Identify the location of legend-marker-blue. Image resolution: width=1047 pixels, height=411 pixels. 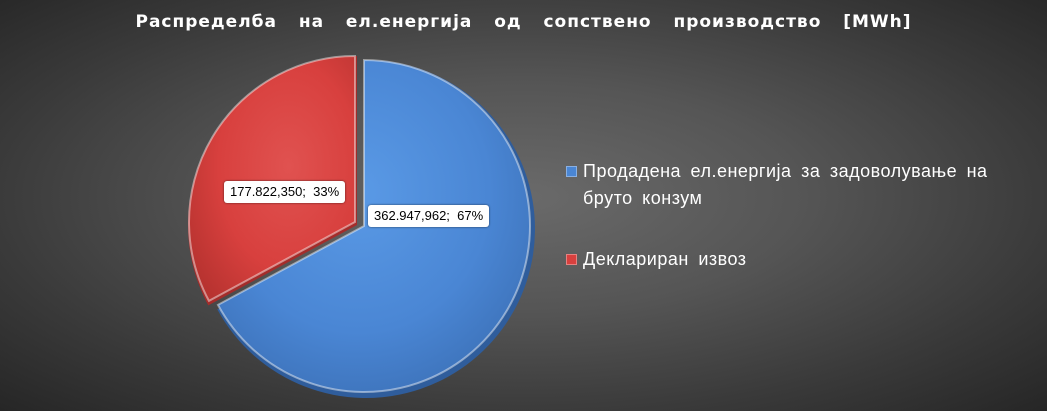
(571, 171).